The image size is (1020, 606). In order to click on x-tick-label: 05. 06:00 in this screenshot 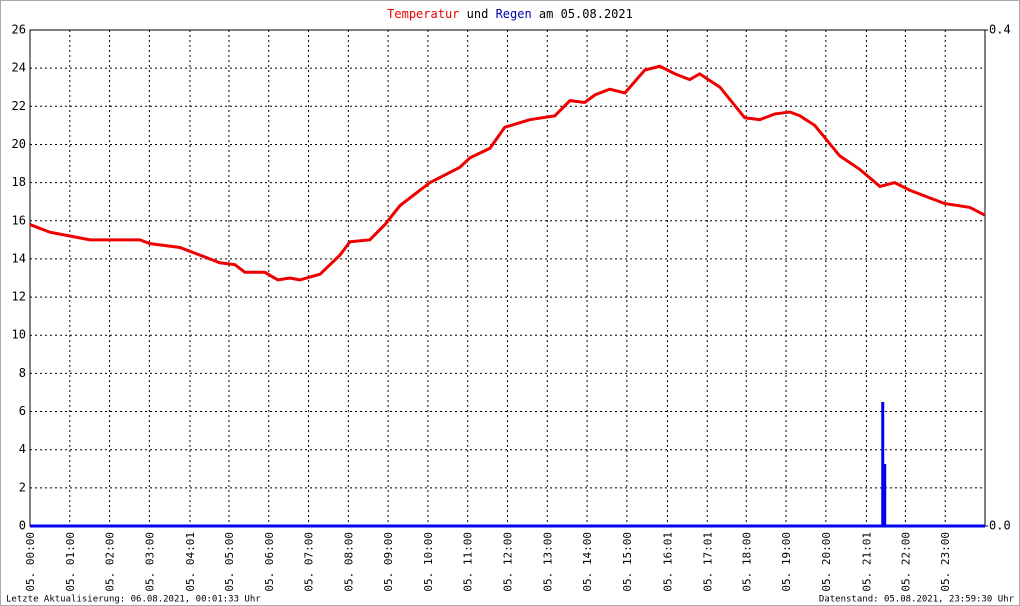, I will do `click(269, 562)`.